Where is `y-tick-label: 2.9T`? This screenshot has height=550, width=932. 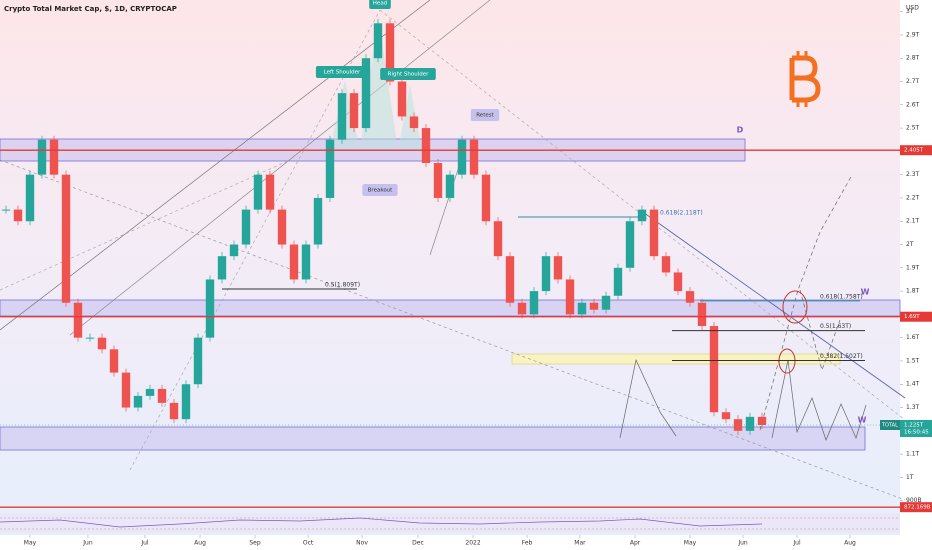
y-tick-label: 2.9T is located at coordinates (913, 34).